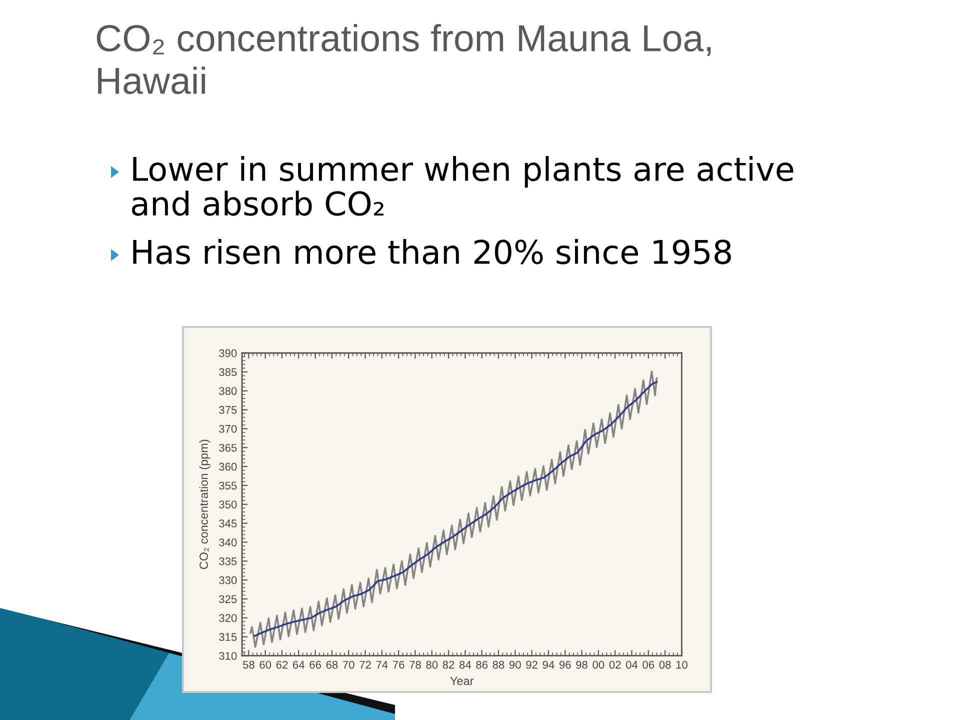  I want to click on y-tick-label: 320, so click(228, 618).